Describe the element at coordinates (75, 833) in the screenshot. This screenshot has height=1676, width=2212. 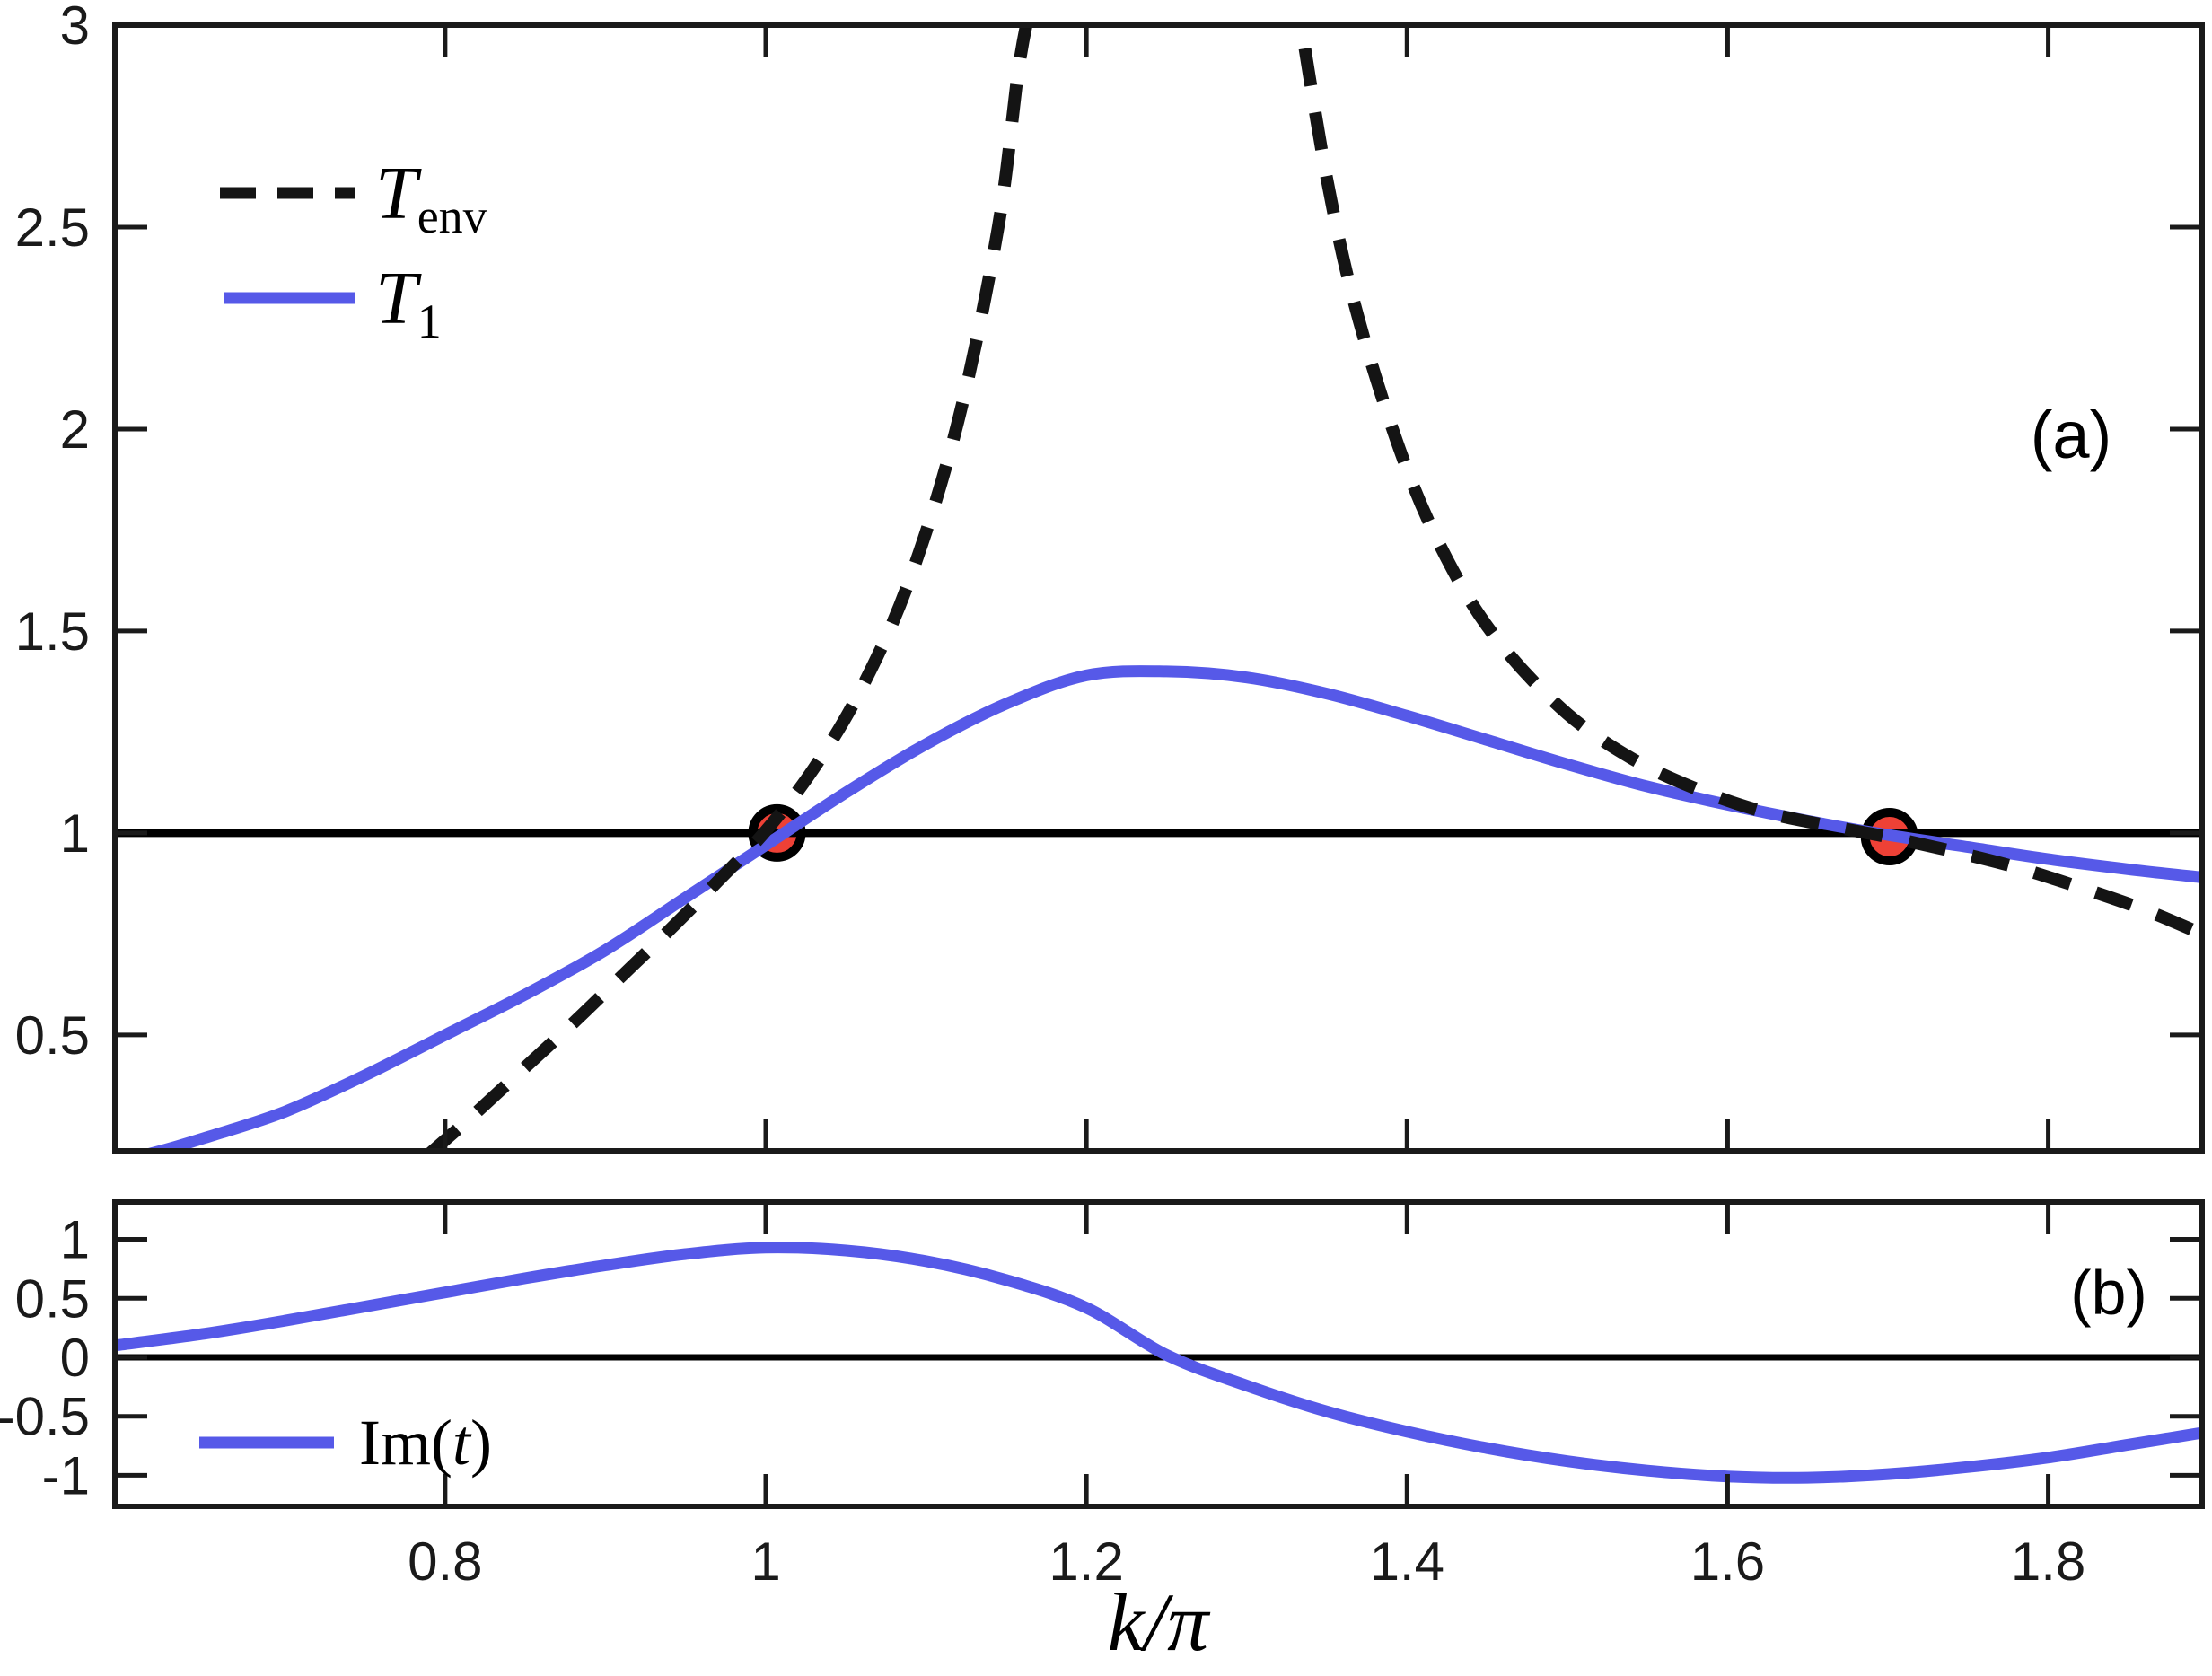
I see `y-tick-label-a: 1` at that location.